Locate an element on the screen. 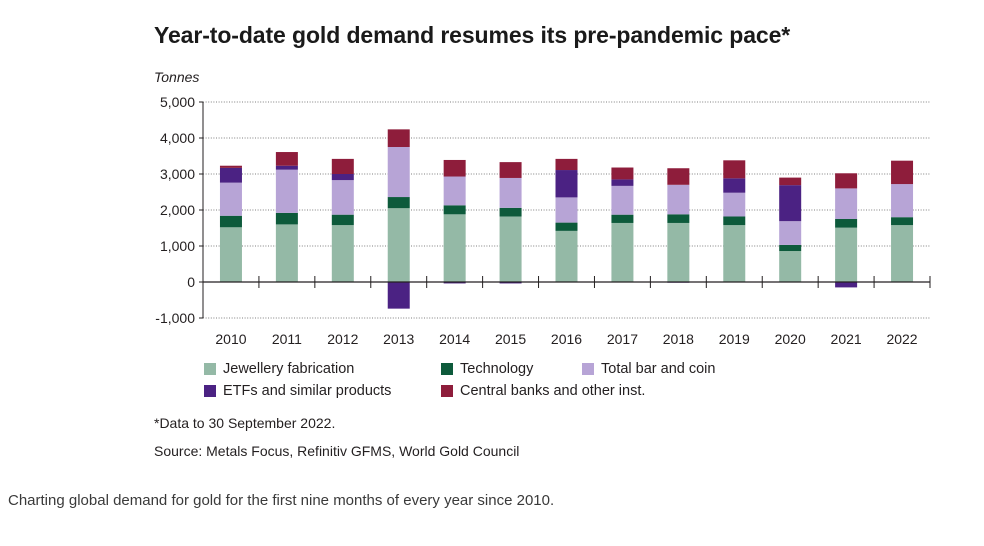 Image resolution: width=984 pixels, height=546 pixels. legend-item-etfs: ETFs and similar products is located at coordinates (297, 391).